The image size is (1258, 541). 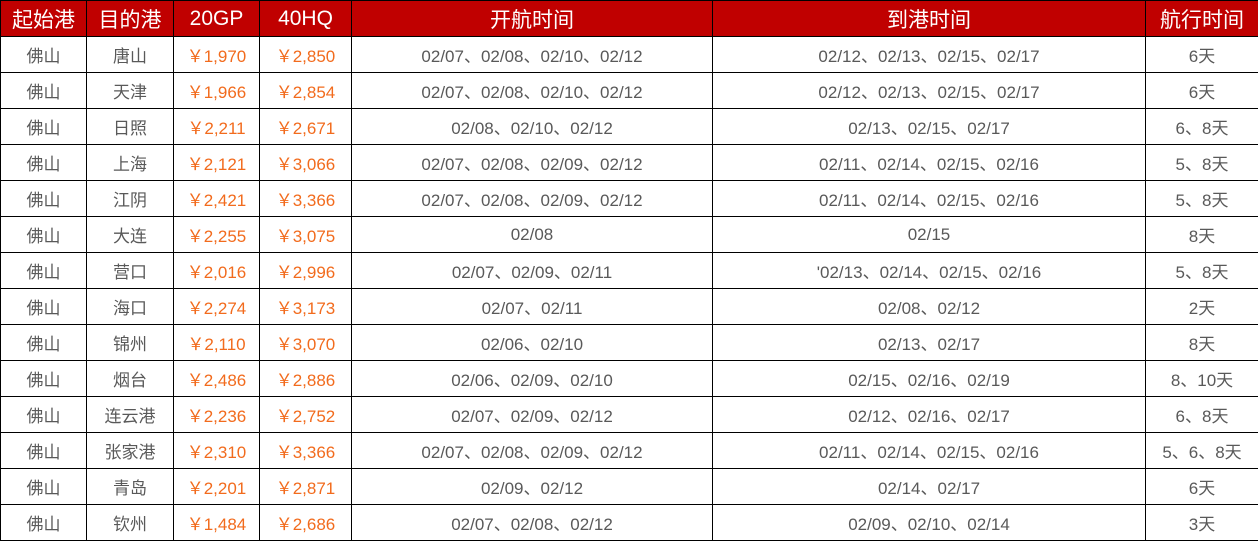 I want to click on header-price-40hq: 40HQ, so click(x=306, y=19).